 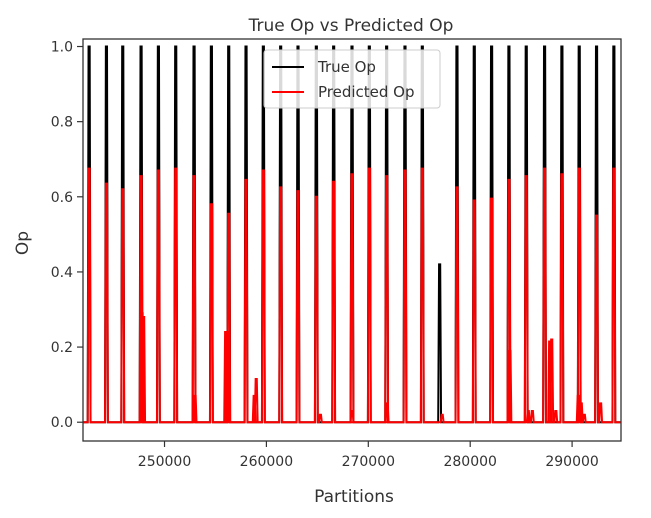 What do you see at coordinates (62, 423) in the screenshot?
I see `y-tick-label: 0.0` at bounding box center [62, 423].